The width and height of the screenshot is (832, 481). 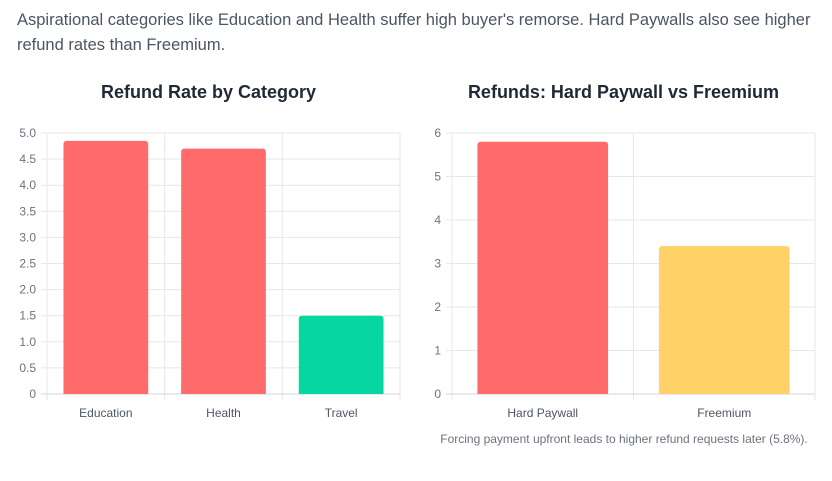 What do you see at coordinates (27, 368) in the screenshot?
I see `y-tick-label: 0.5` at bounding box center [27, 368].